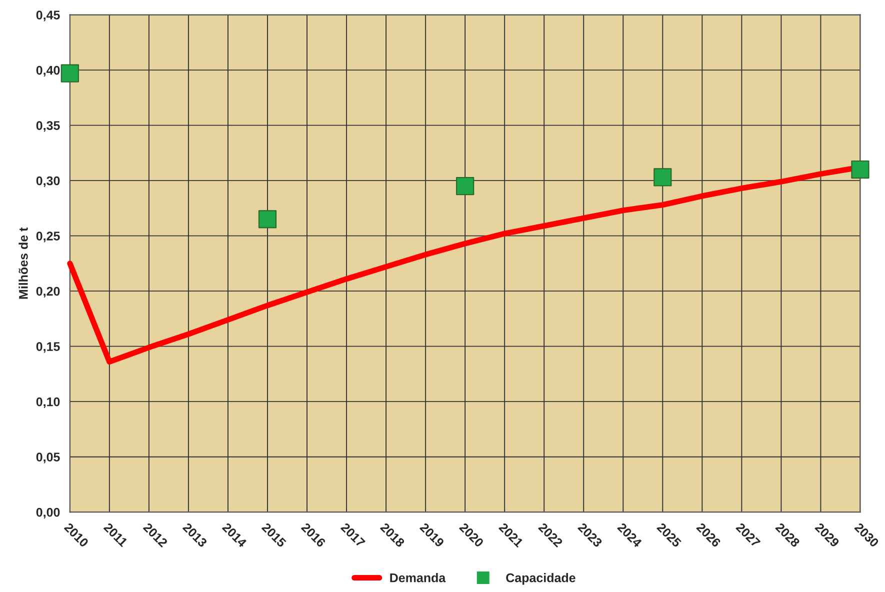  I want to click on y-tick-label: 0,25, so click(48, 237).